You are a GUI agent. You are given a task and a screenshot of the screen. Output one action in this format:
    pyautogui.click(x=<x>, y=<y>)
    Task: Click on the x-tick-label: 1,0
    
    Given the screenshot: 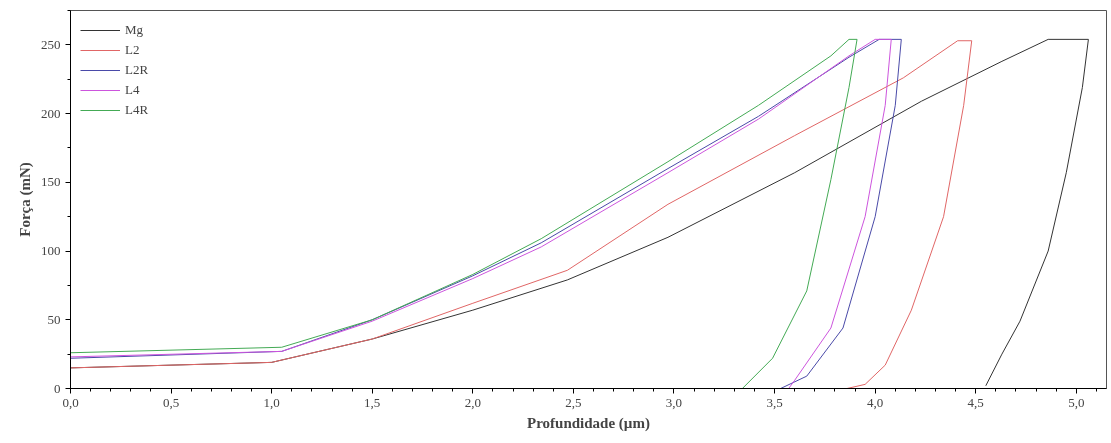 What is the action you would take?
    pyautogui.click(x=271, y=402)
    